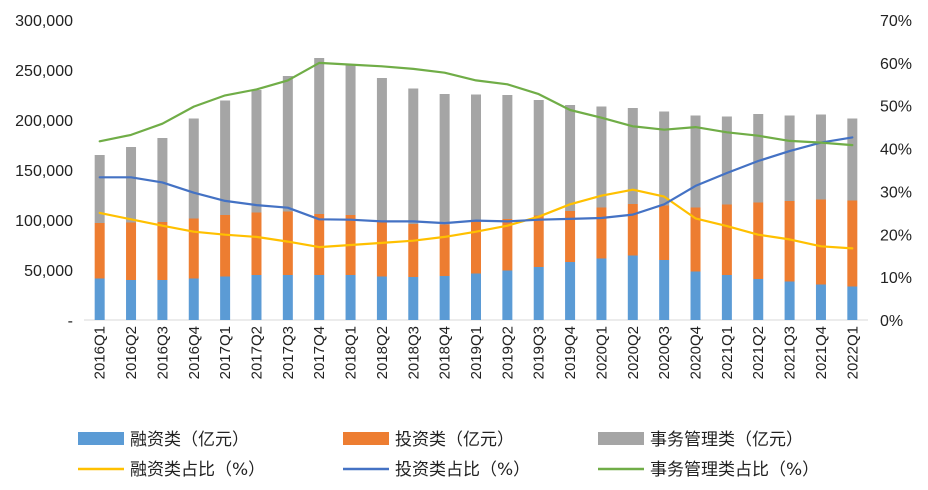 Image resolution: width=928 pixels, height=490 pixels. Describe the element at coordinates (896, 150) in the screenshot. I see `right-tick-label: 40%` at that location.